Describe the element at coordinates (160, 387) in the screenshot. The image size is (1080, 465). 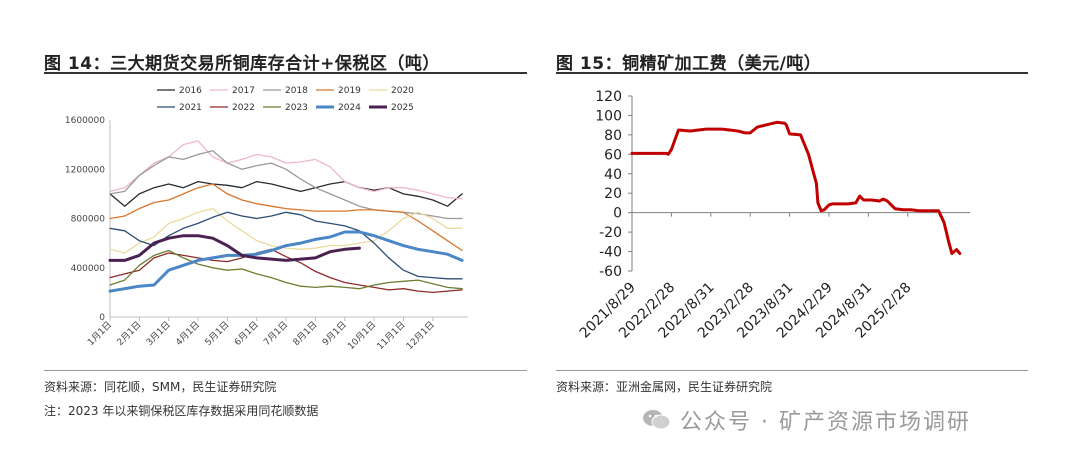
I see `left-source: 资料来源：同花顺，SMM，民生证券研究院` at that location.